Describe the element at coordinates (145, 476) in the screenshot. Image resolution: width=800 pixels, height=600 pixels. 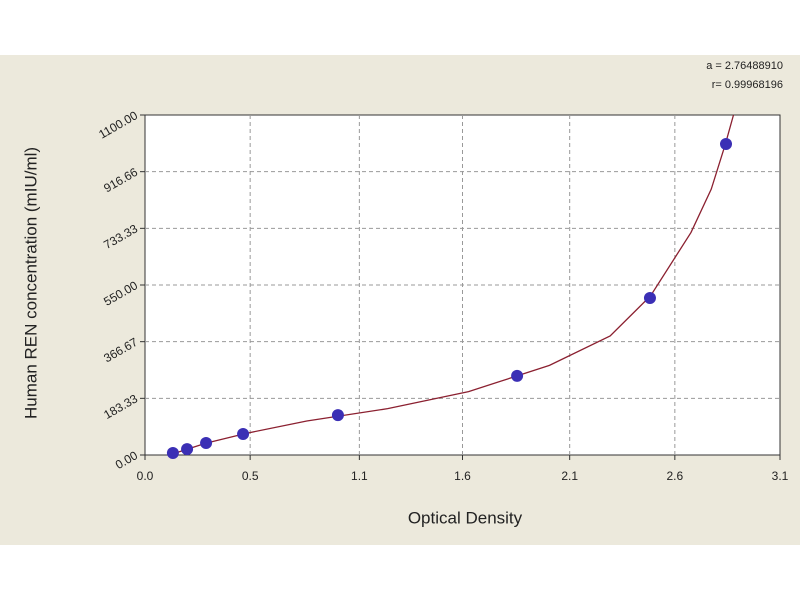
I see `x-tick-label: 0.0` at that location.